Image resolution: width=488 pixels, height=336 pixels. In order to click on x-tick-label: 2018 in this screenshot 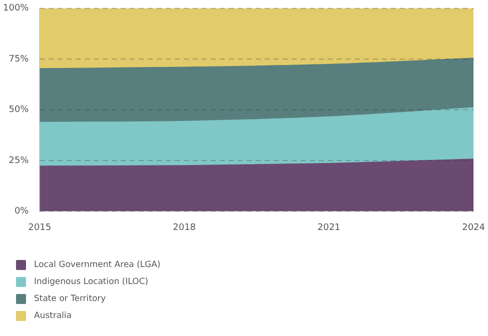, I will do `click(184, 227)`.